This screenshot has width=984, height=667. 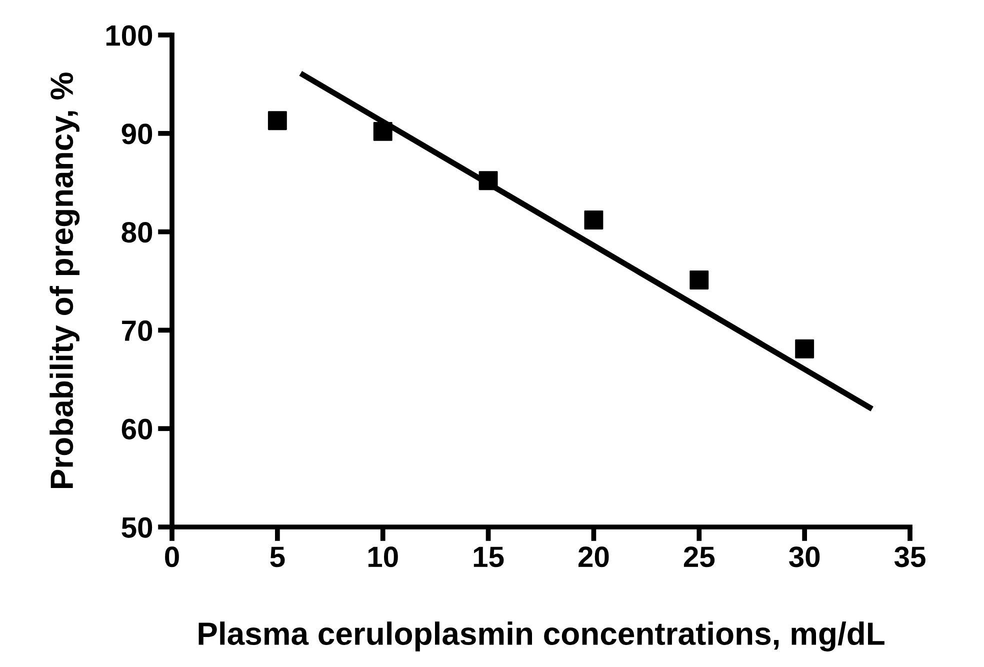 What do you see at coordinates (541, 637) in the screenshot?
I see `x-axis-title: Plasma ceruloplasmin concentrations, mg/dL` at bounding box center [541, 637].